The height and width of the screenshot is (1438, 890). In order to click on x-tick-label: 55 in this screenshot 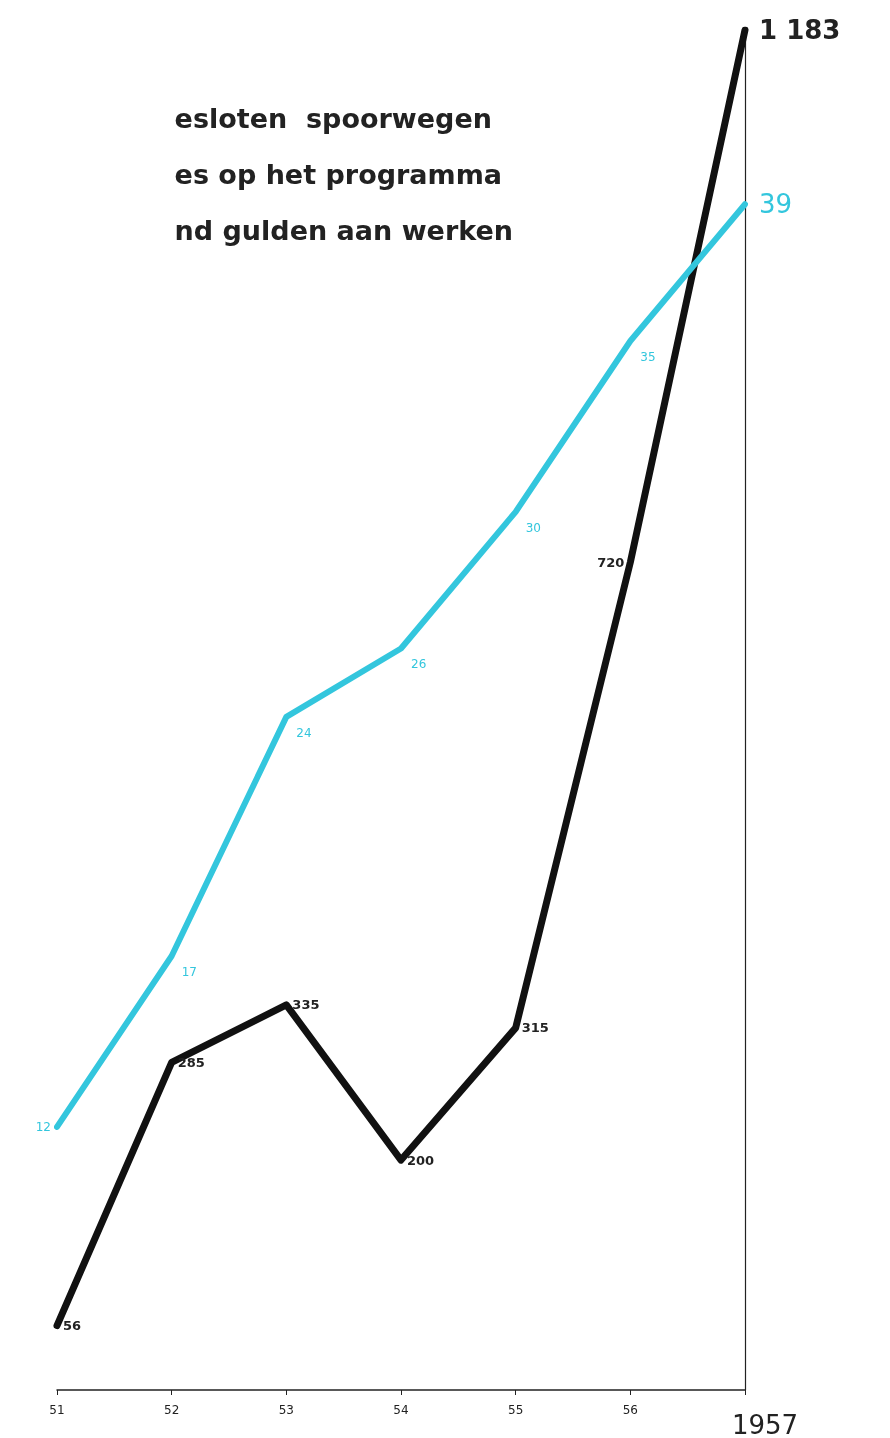, I will do `click(516, 1410)`.